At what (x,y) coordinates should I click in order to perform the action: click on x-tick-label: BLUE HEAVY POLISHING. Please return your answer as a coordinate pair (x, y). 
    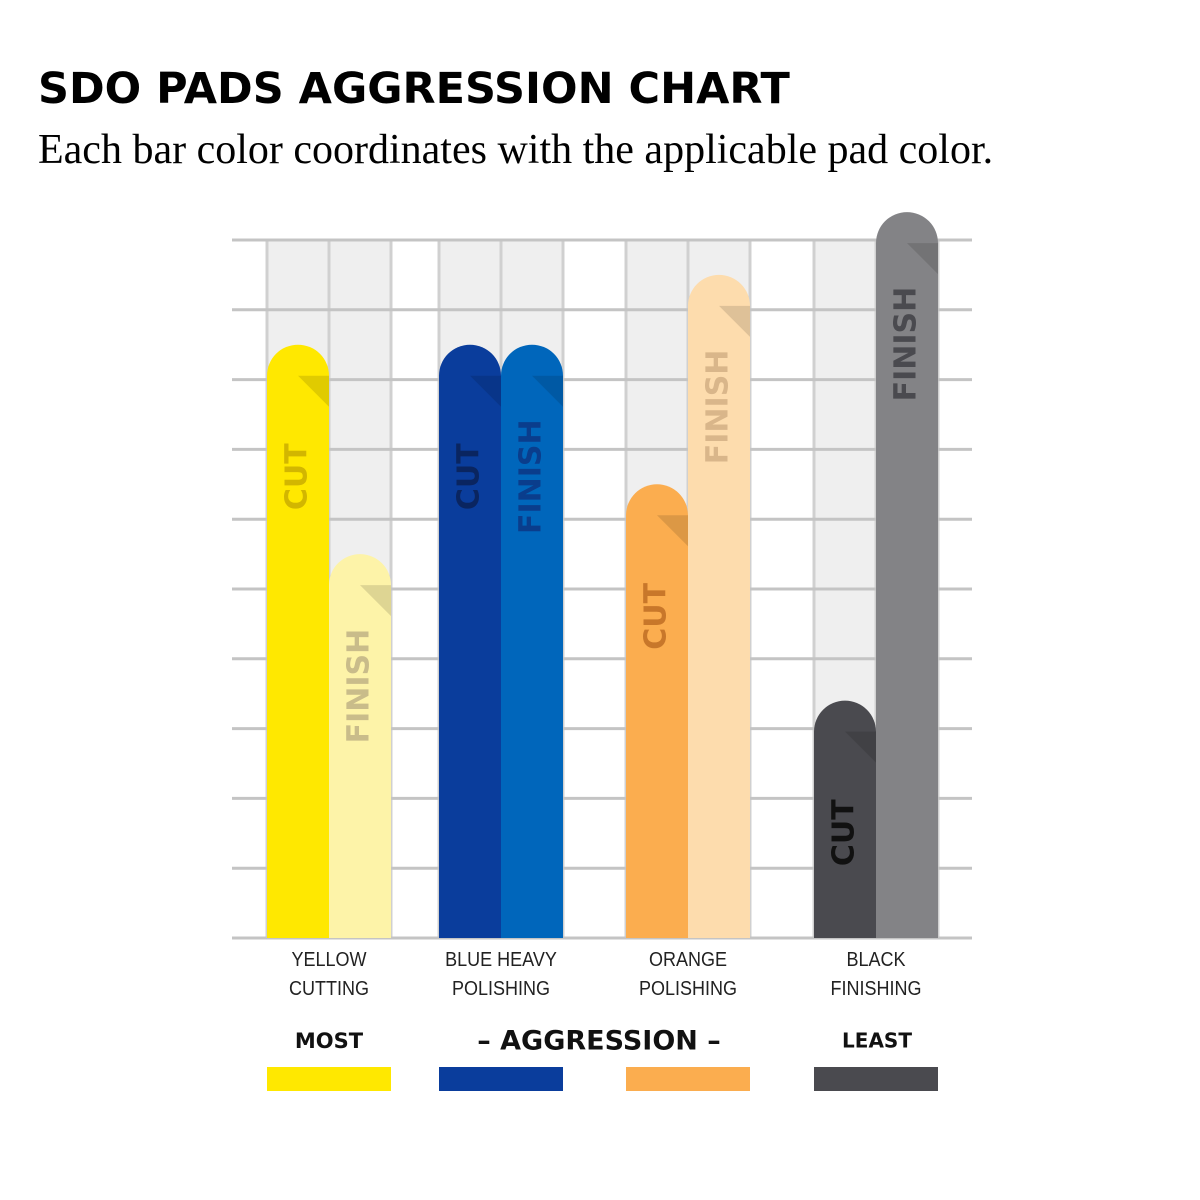
    Looking at the image, I should click on (501, 974).